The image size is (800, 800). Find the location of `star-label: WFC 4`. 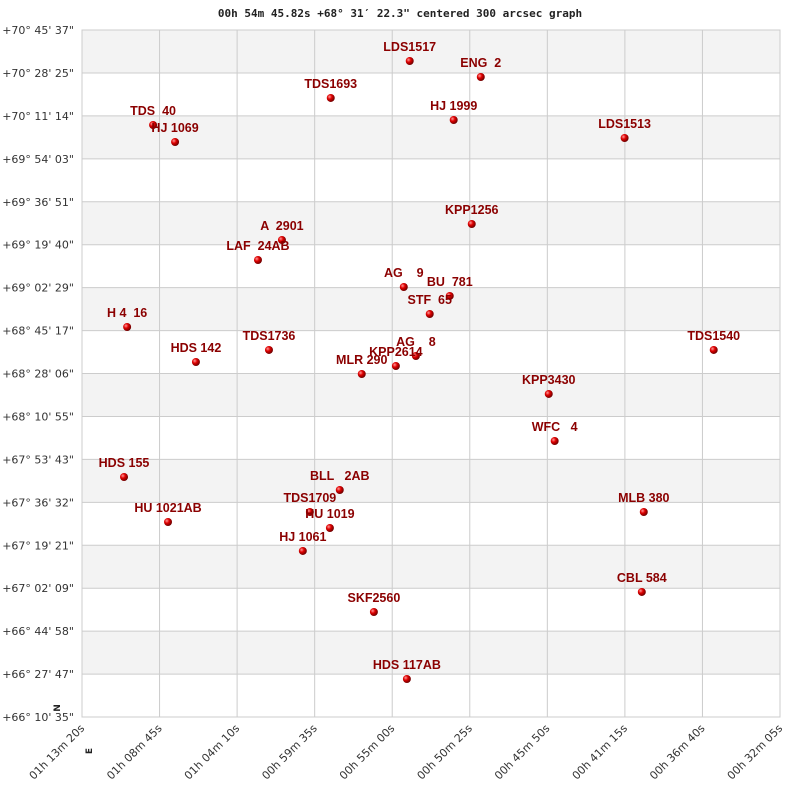

star-label: WFC 4 is located at coordinates (555, 427).